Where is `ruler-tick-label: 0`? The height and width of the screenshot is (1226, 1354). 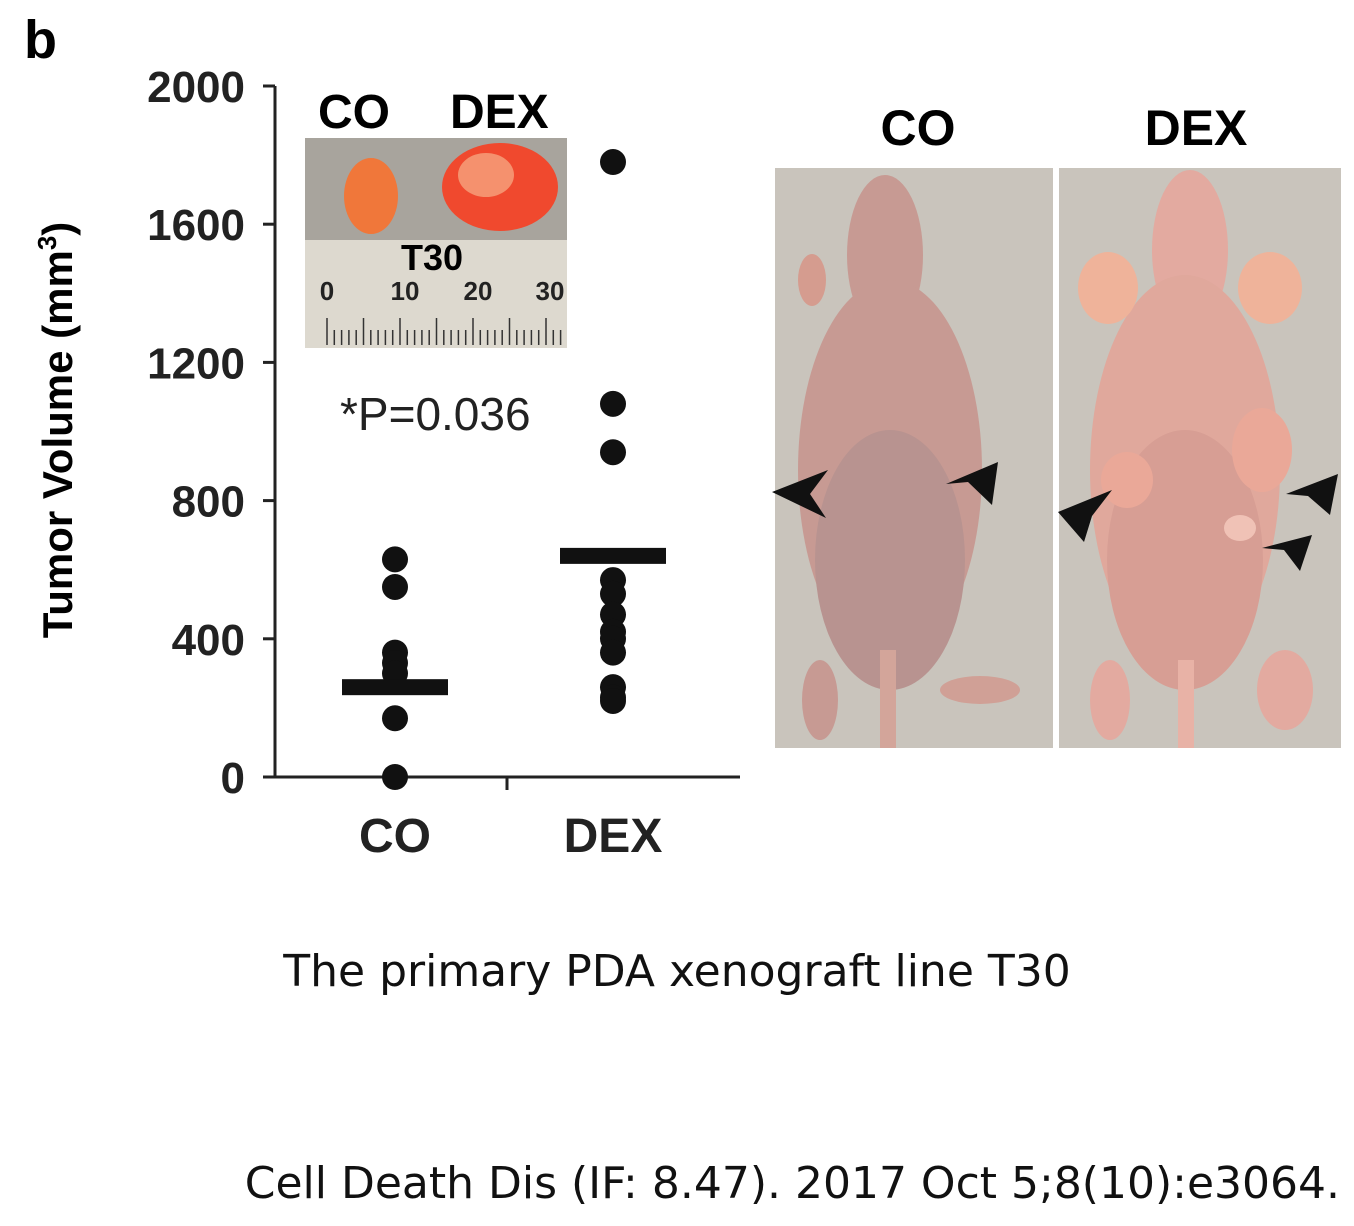 ruler-tick-label: 0 is located at coordinates (327, 291).